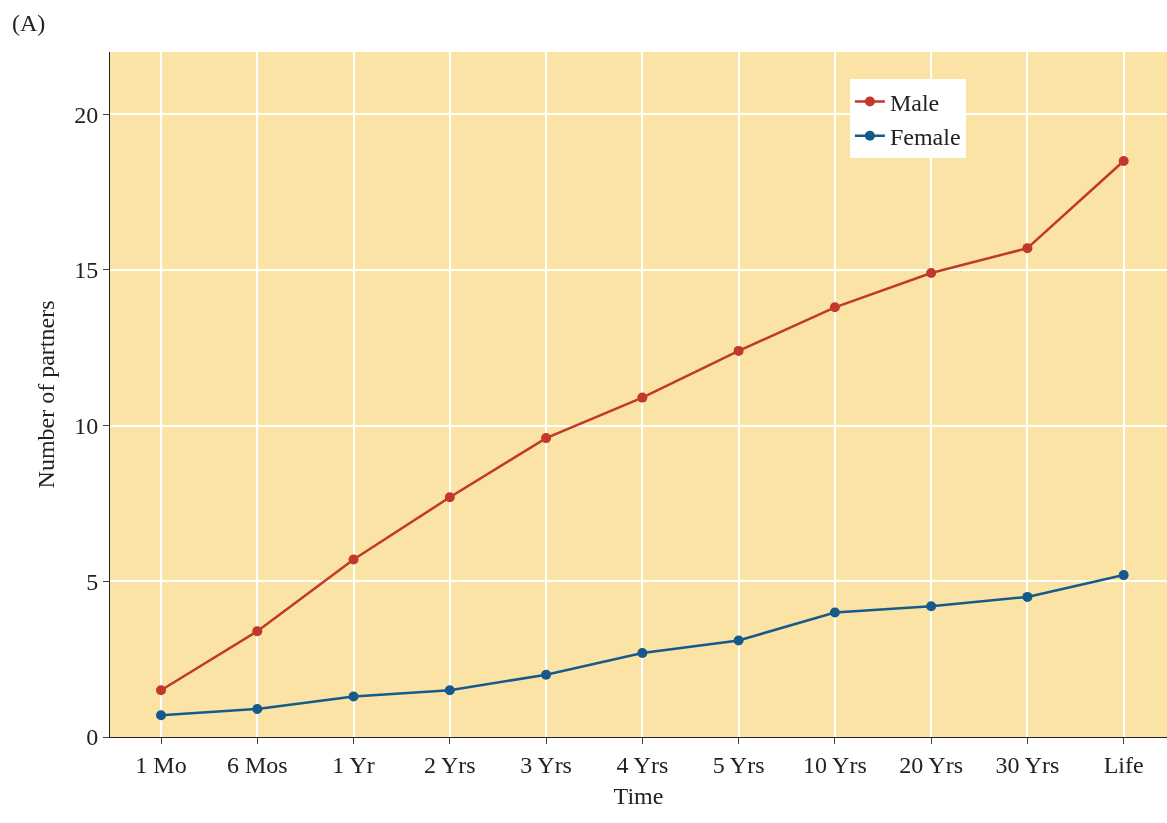 This screenshot has width=1167, height=823. I want to click on x-tick-label: 4 Yrs, so click(642, 764).